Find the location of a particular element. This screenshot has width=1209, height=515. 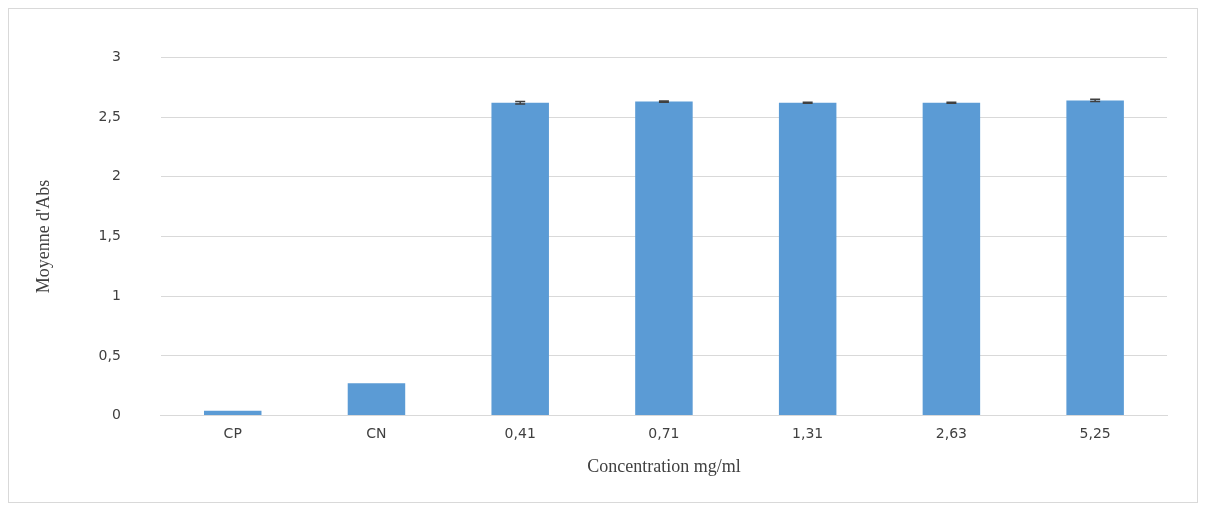

y-tick-label: 2 is located at coordinates (116, 175).